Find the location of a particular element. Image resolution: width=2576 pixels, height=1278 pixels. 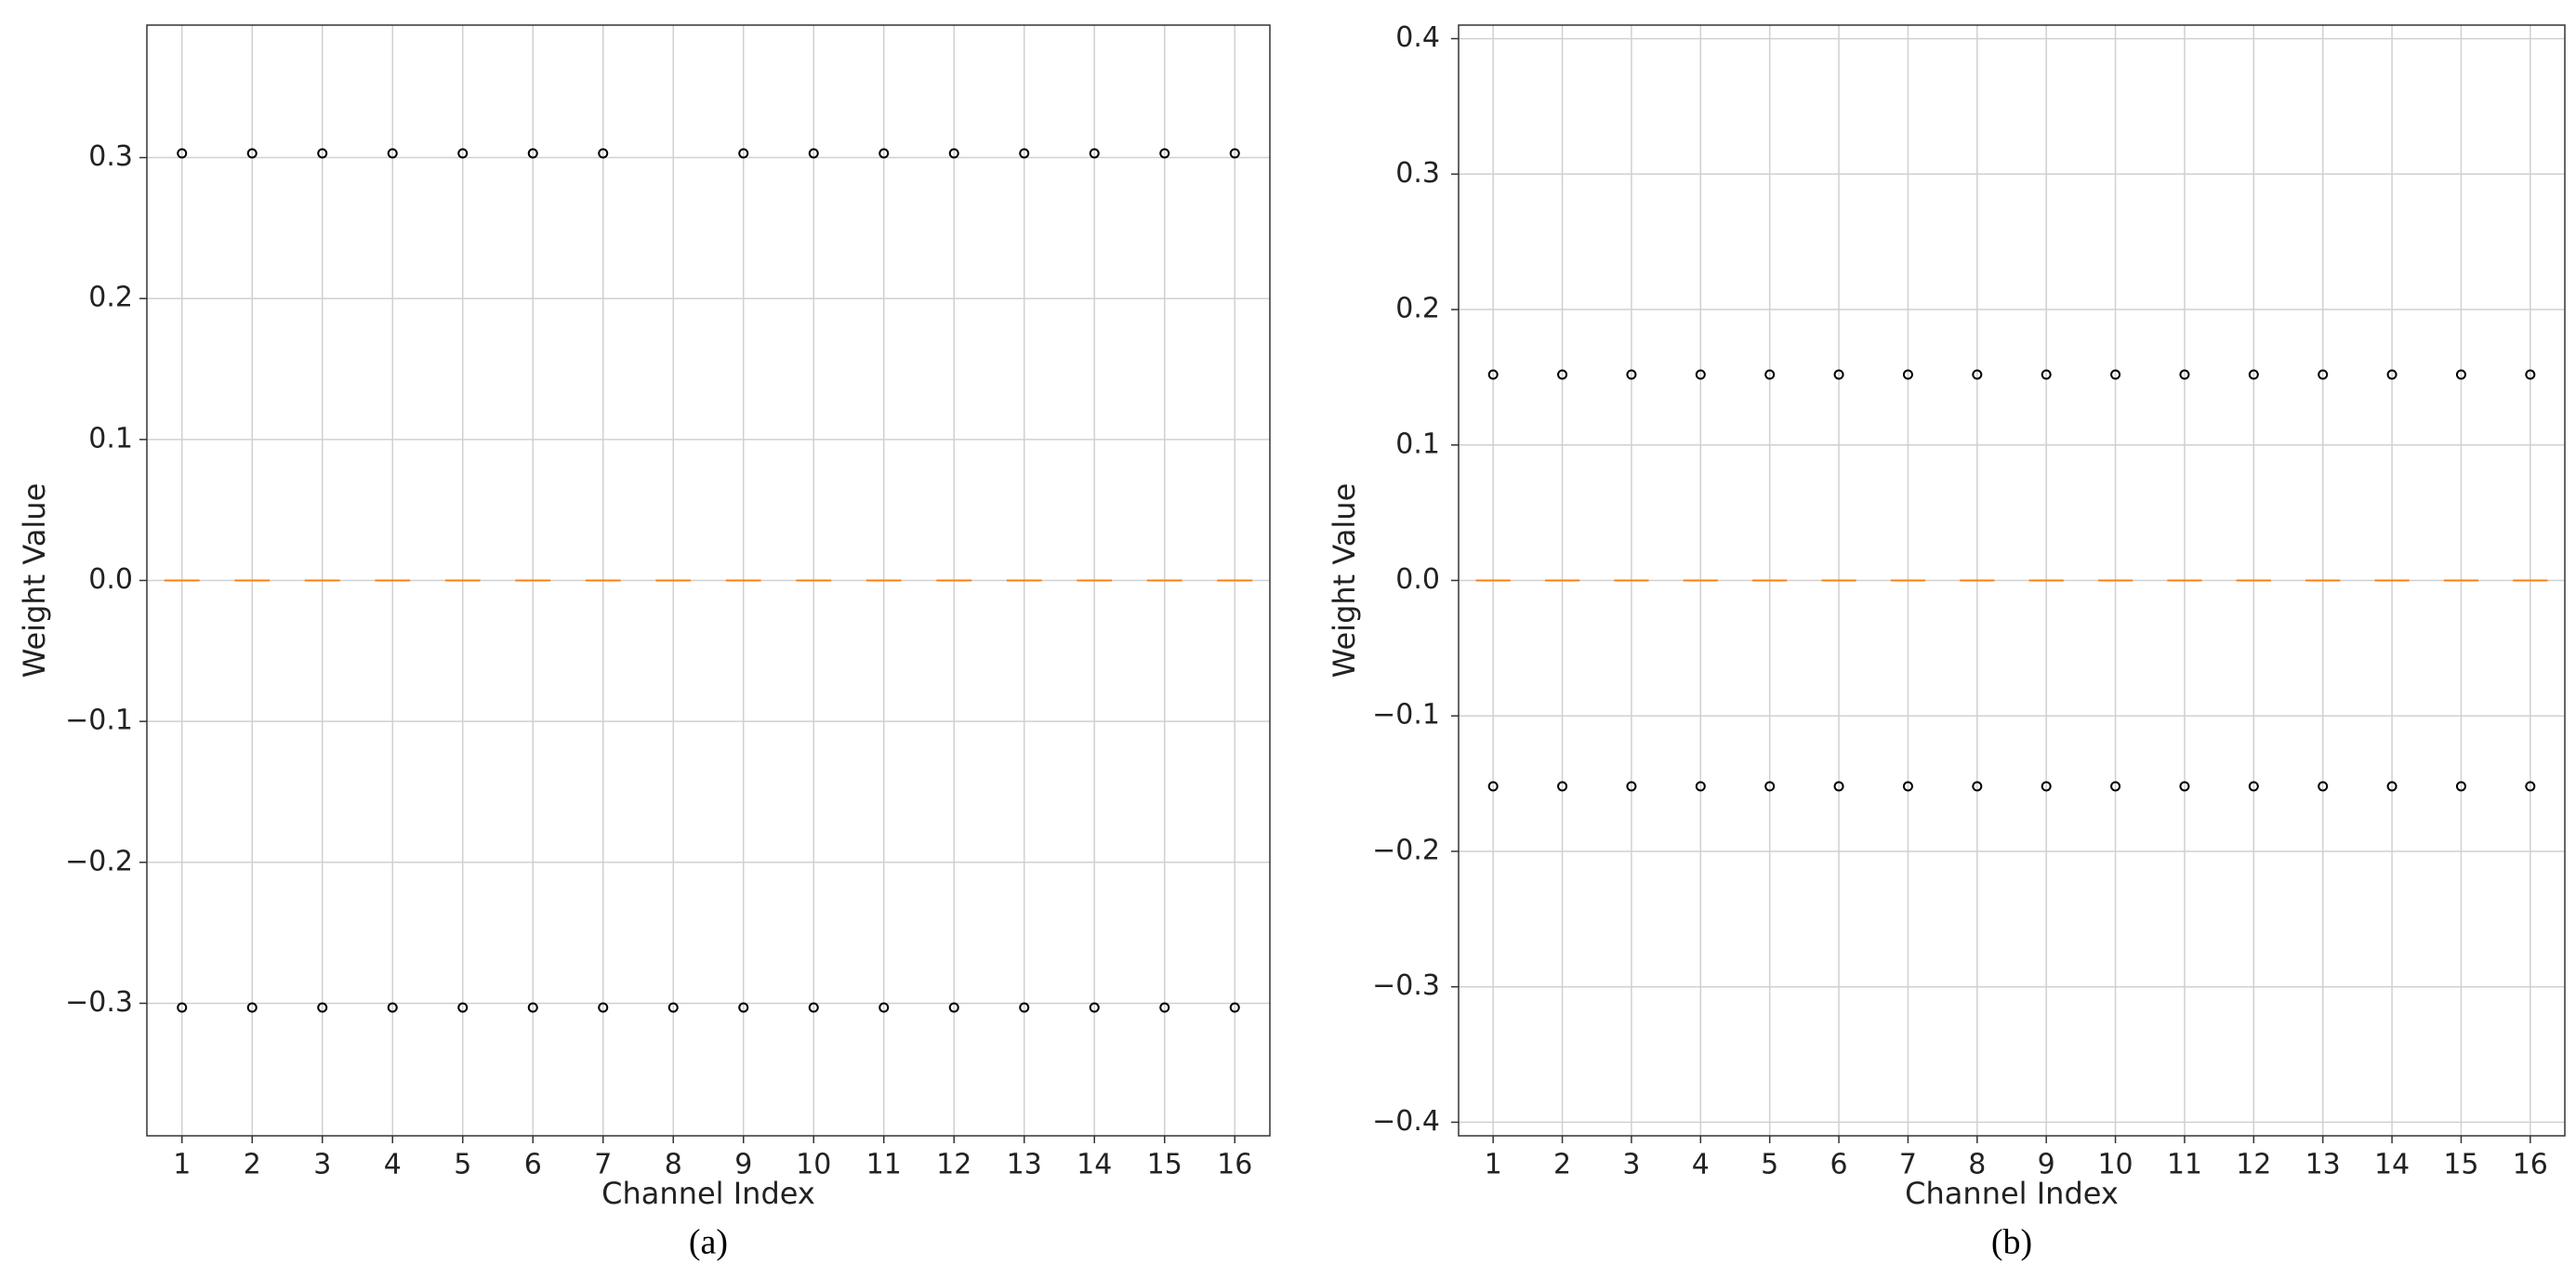

y-tick-label: 0.2 is located at coordinates (1417, 309).